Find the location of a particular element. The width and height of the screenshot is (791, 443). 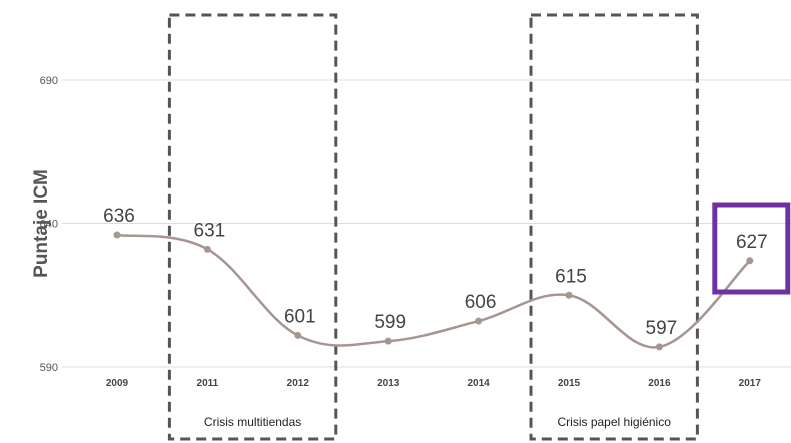

highlight-box-2017 is located at coordinates (751, 248).